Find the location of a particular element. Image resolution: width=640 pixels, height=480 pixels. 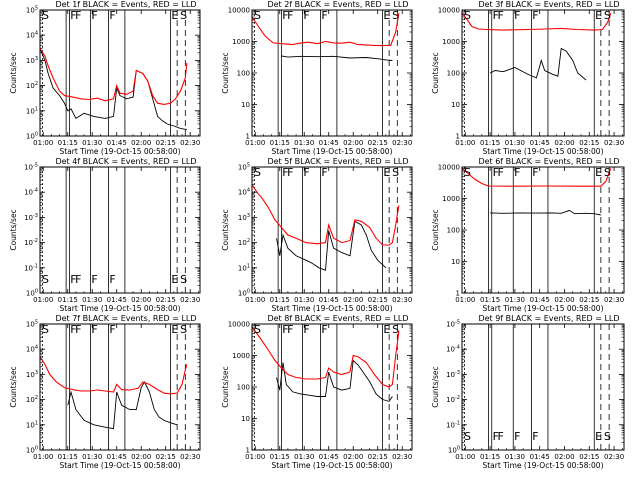

panel-title: Det 4f BLACK = Events, RED = LLD is located at coordinates (125, 161).